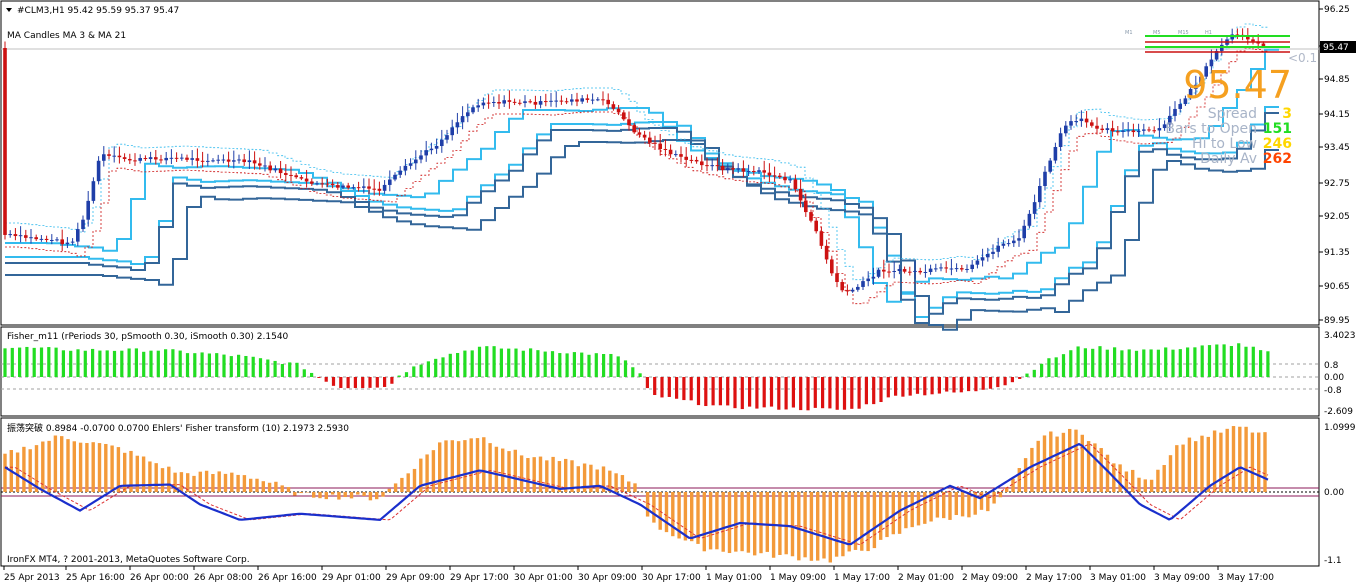 Image resolution: width=1362 pixels, height=584 pixels. I want to click on time-label: 26 Apr 00:00, so click(159, 578).